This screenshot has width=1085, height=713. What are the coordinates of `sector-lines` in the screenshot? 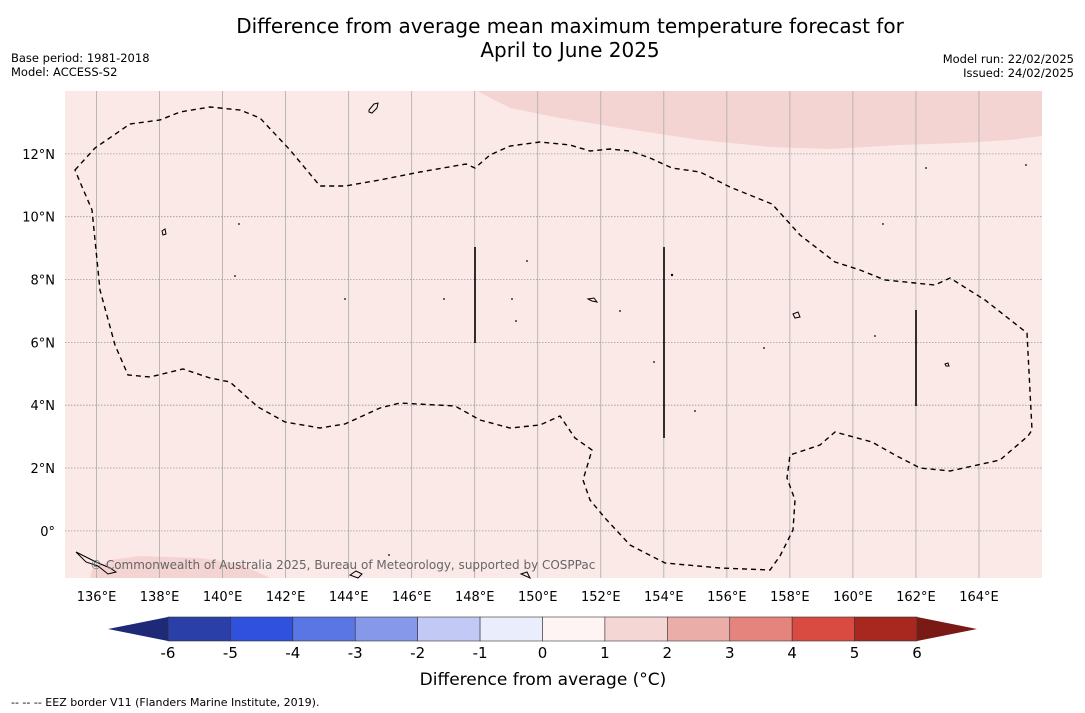 It's located at (695, 342).